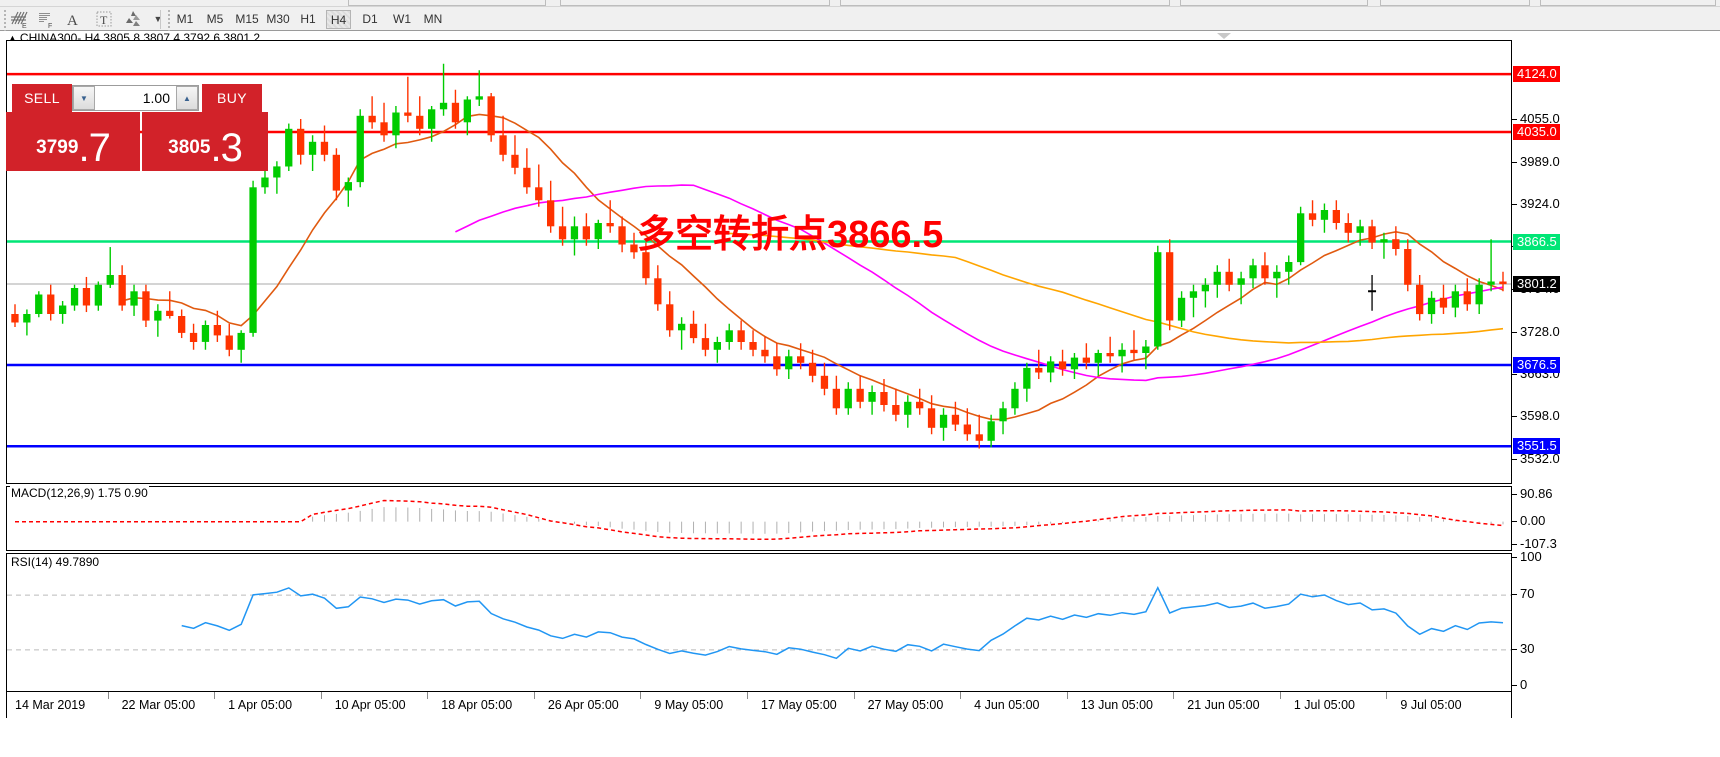 This screenshot has width=1720, height=757. I want to click on price-level-badge-resistance: 4124.0, so click(1536, 74).